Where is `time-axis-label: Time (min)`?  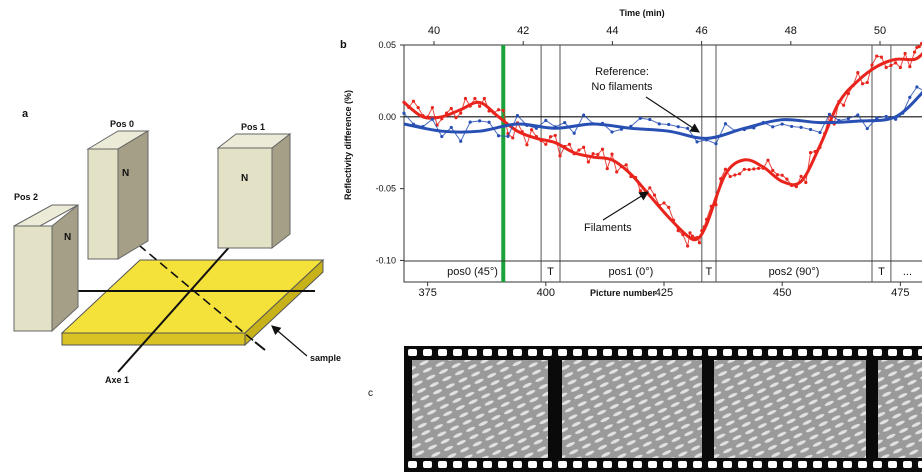 time-axis-label: Time (min) is located at coordinates (641, 13).